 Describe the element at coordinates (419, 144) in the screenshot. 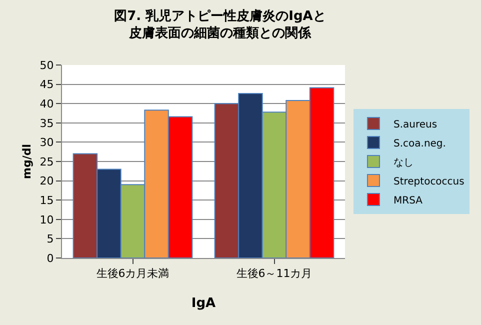

I see `legend-label: S.coa.neg.` at that location.